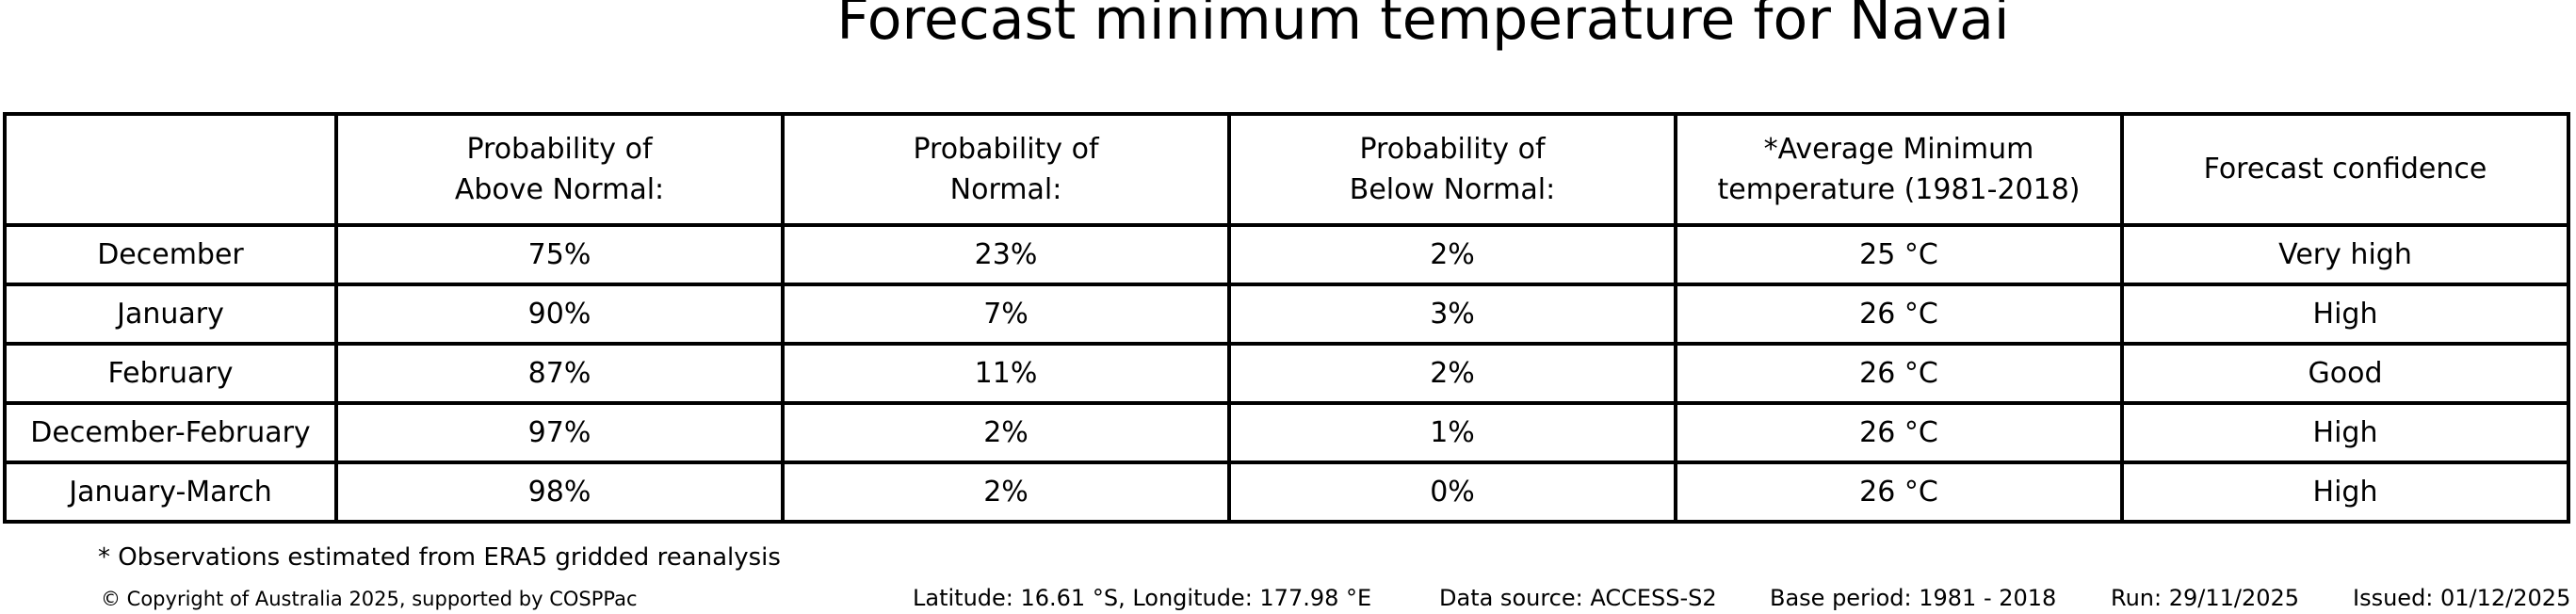 This screenshot has height=614, width=2576. What do you see at coordinates (1006, 169) in the screenshot?
I see `column-header-normal: Probability of Normal:` at bounding box center [1006, 169].